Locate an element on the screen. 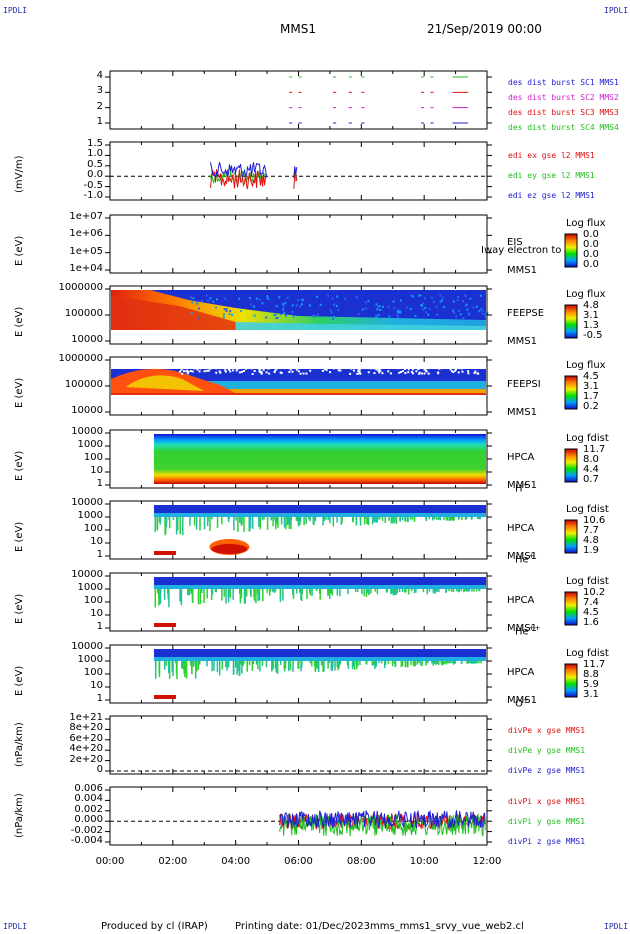 The image size is (630, 934). hpca_o-colorbar-value: 5.9 is located at coordinates (591, 684).